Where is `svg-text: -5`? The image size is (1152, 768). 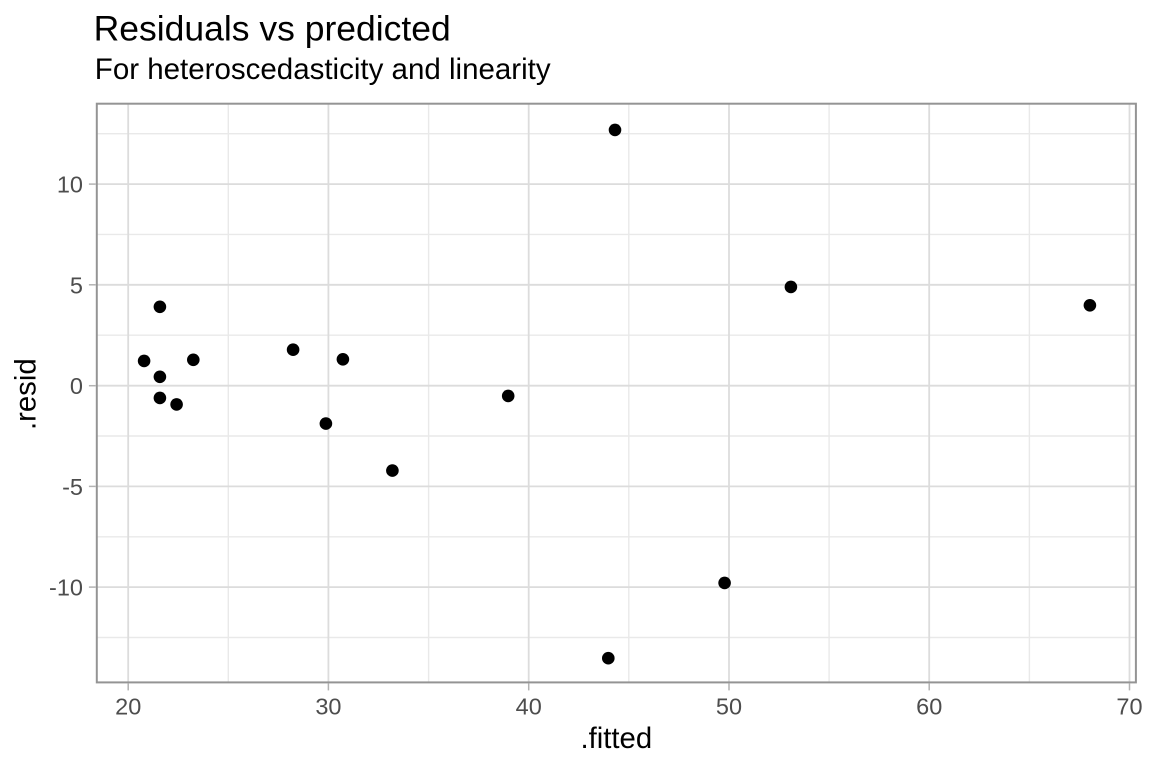
svg-text: -5 is located at coordinates (72, 487).